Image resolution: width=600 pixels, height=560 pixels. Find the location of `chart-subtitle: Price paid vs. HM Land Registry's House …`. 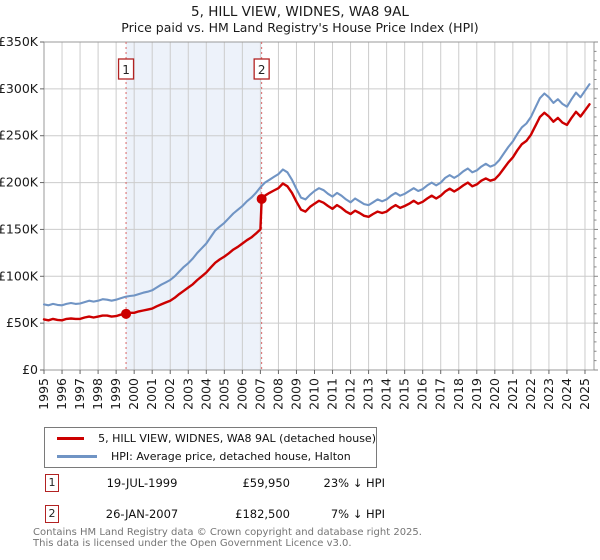

chart-subtitle: Price paid vs. HM Land Registry's House … is located at coordinates (299, 27).